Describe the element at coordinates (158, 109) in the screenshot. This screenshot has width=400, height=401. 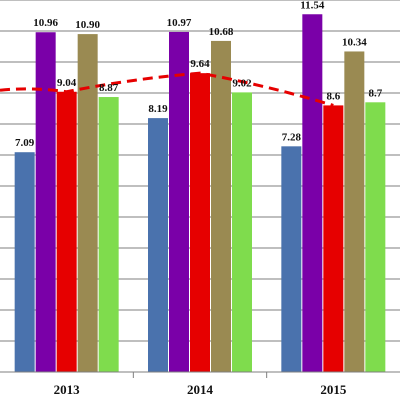
I see `data-label-2014-series-1: 8.19` at that location.